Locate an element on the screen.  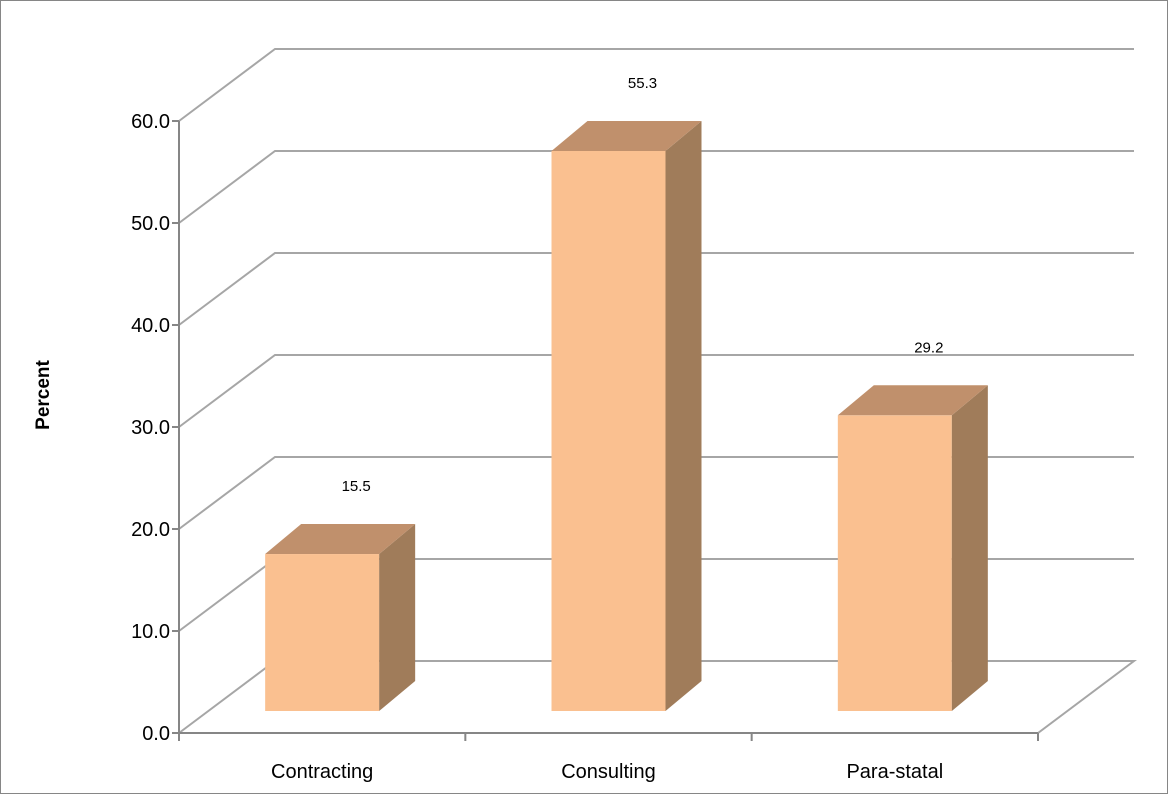
data-label: 15.5 is located at coordinates (356, 486).